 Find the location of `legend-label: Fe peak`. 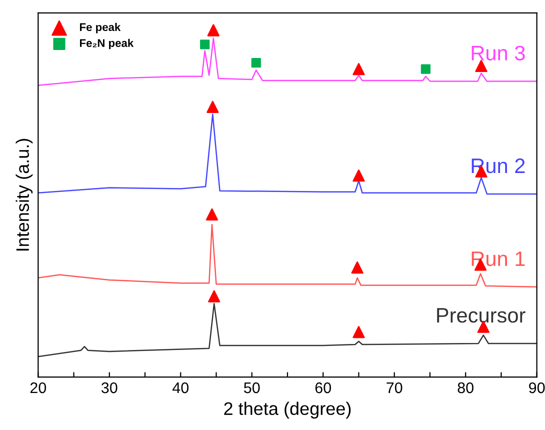

legend-label: Fe peak is located at coordinates (100, 28).